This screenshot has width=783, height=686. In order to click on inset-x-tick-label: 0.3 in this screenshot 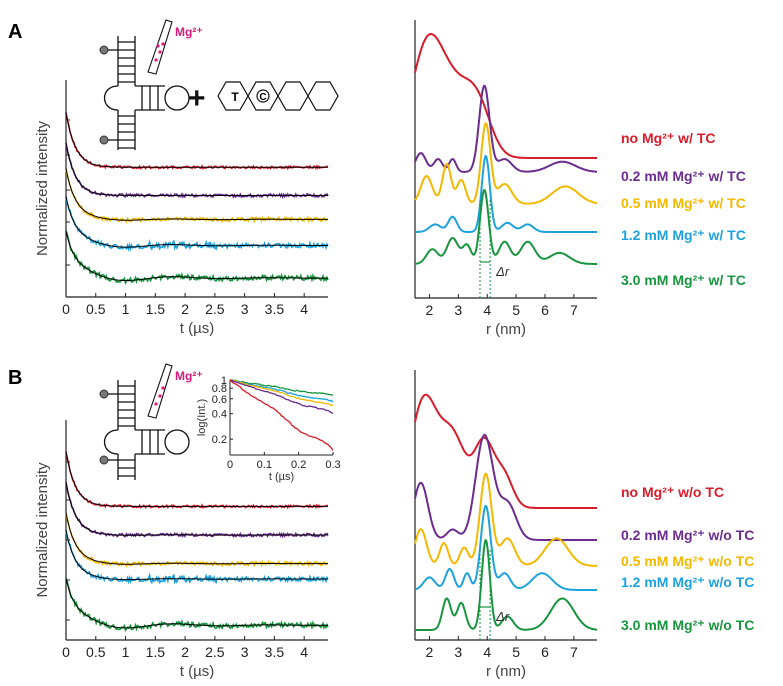, I will do `click(332, 465)`.